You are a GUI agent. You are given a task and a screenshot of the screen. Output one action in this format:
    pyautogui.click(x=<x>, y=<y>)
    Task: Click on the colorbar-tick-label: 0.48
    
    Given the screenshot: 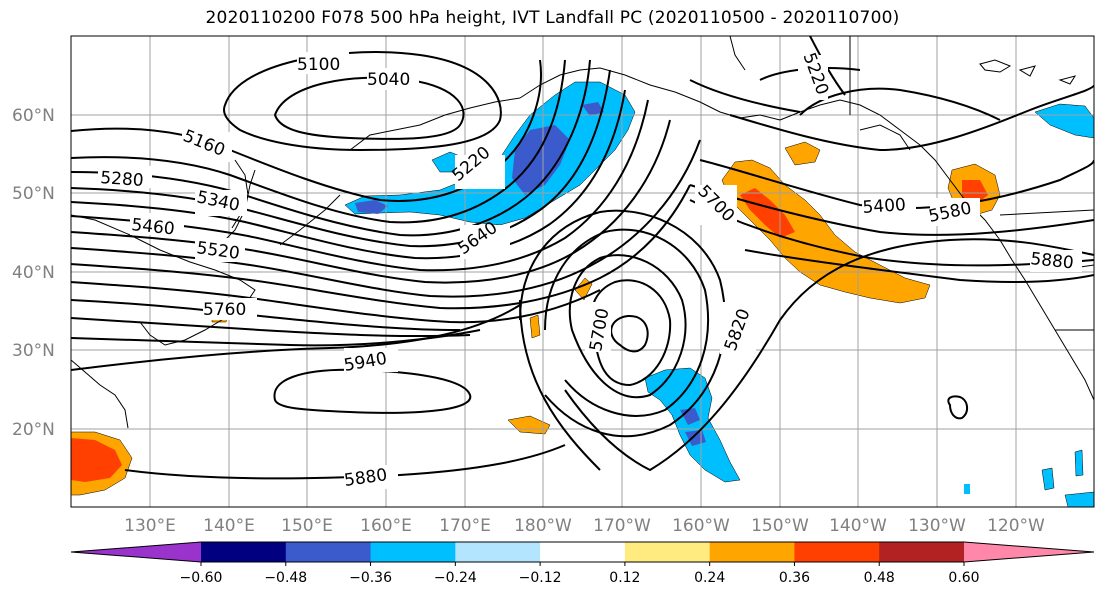 What is the action you would take?
    pyautogui.click(x=879, y=578)
    